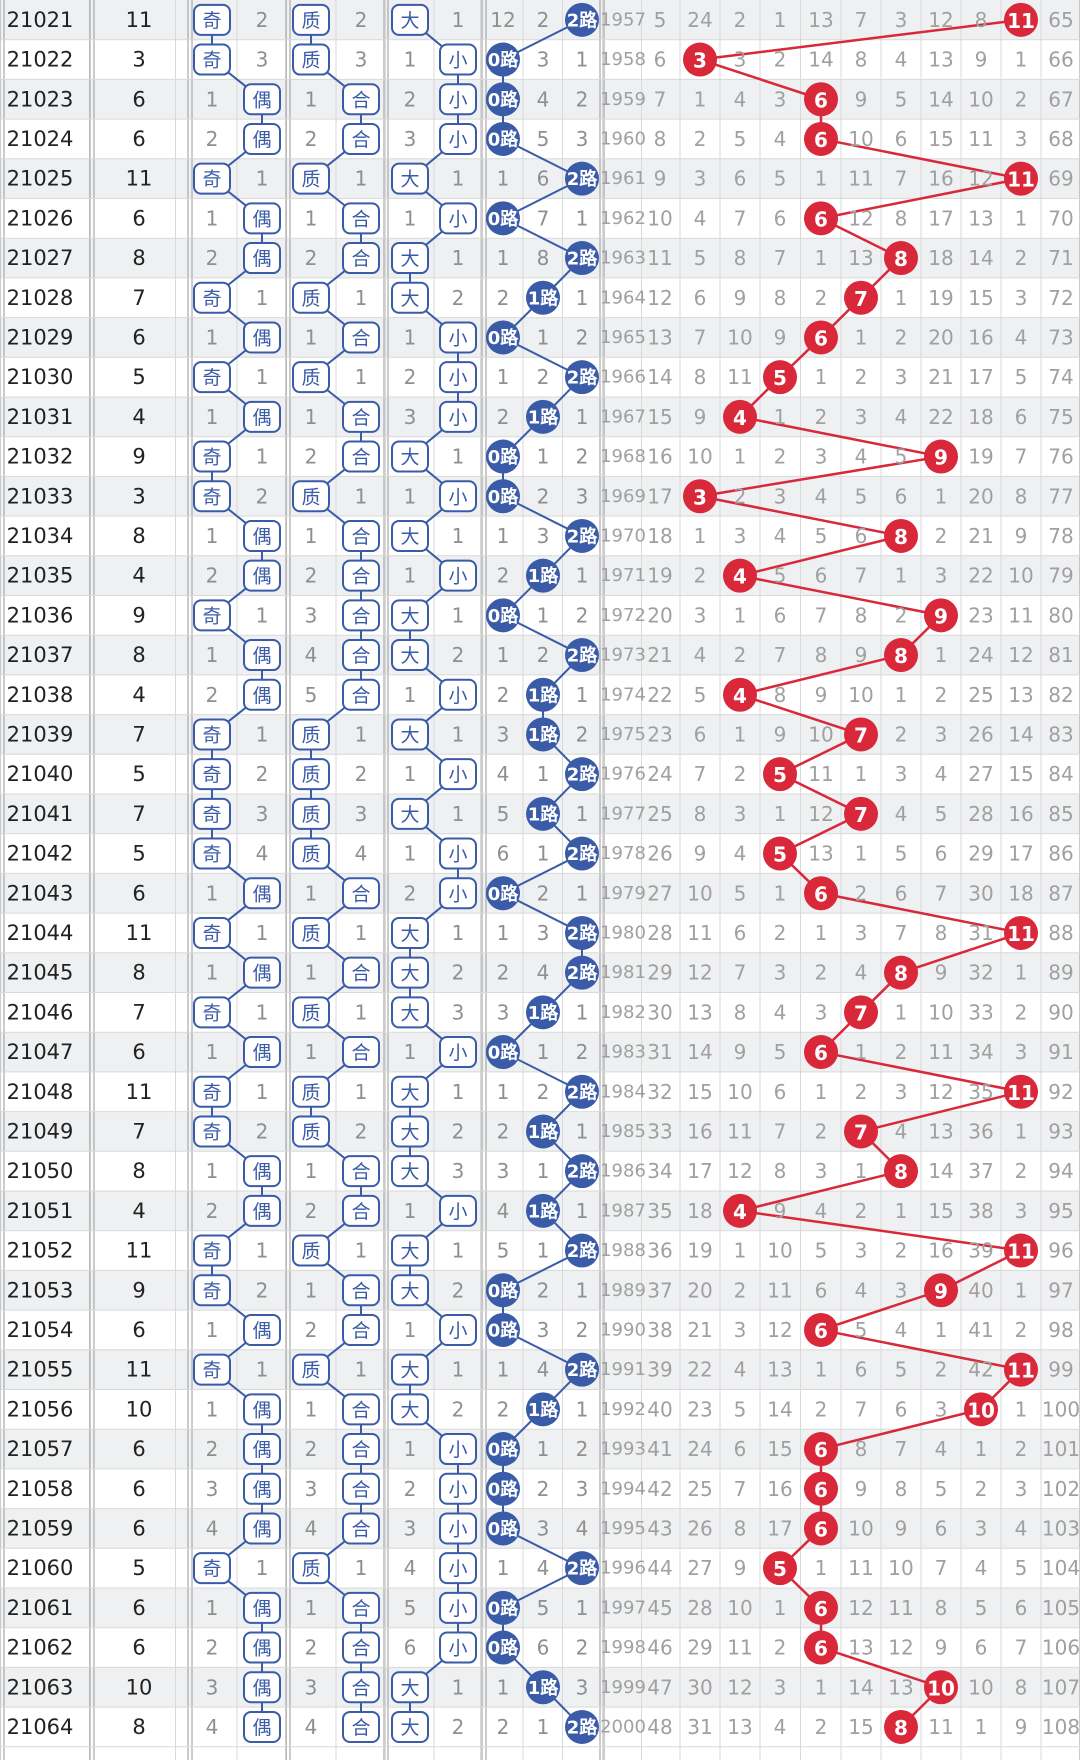 This screenshot has width=1080, height=1760. What do you see at coordinates (1060, 60) in the screenshot?
I see `omission-value: 66` at bounding box center [1060, 60].